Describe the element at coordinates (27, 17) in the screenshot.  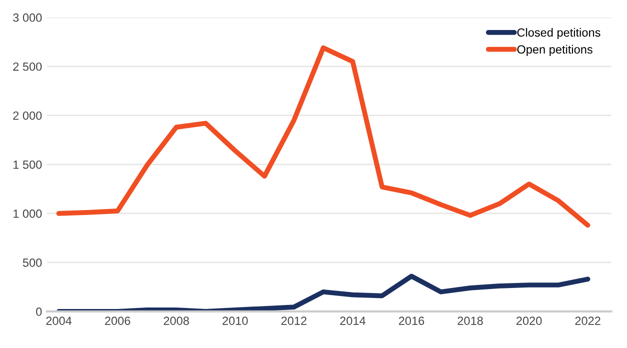
I see `y-tick-label: 3 000` at that location.